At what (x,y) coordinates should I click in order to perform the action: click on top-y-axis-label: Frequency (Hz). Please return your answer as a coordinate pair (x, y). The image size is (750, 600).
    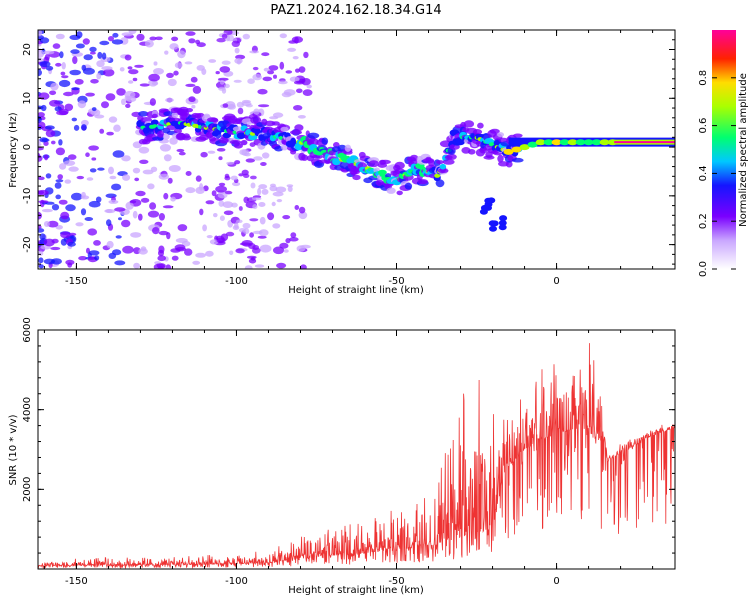
    Looking at the image, I should click on (13, 150).